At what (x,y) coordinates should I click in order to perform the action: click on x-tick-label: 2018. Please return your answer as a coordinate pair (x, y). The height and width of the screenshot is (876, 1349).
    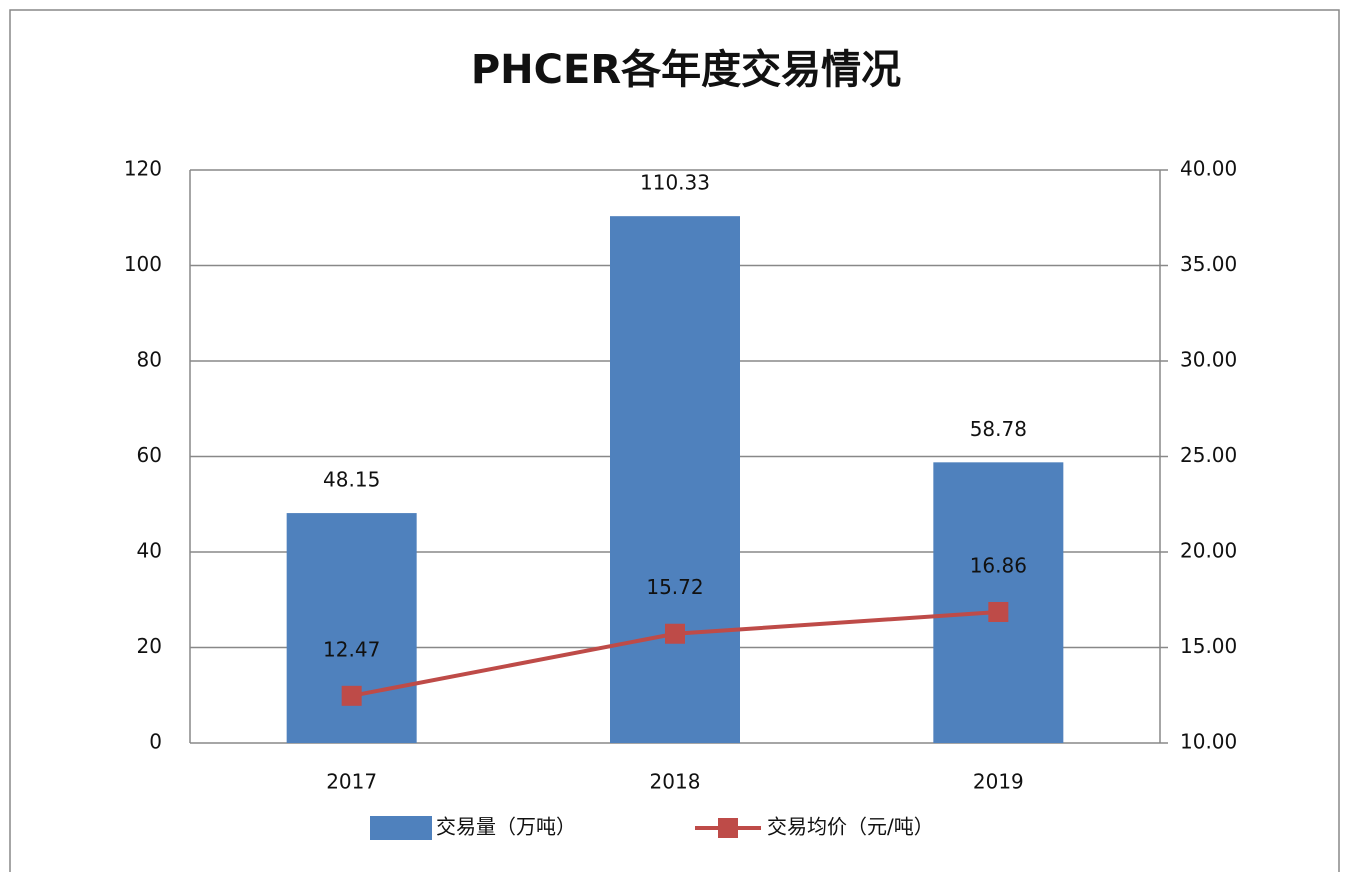
    Looking at the image, I should click on (675, 782).